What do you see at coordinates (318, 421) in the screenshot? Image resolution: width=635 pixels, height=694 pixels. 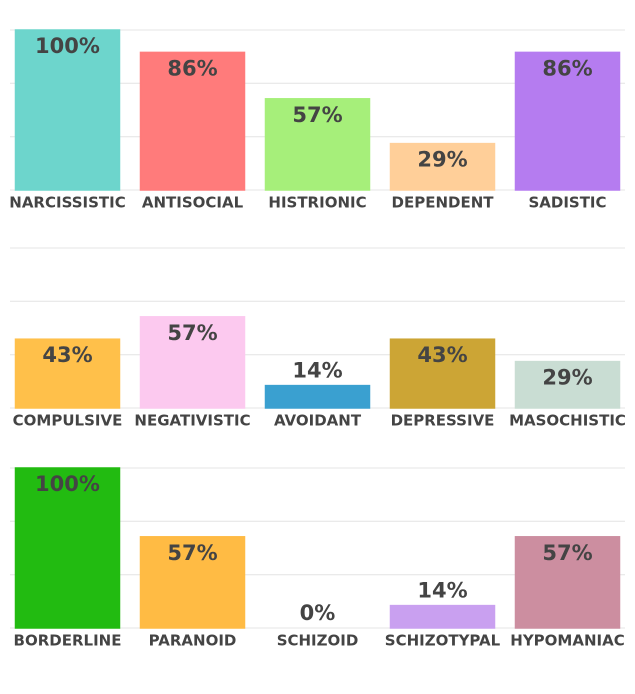 I see `x-tick-label: AVOIDANT` at bounding box center [318, 421].